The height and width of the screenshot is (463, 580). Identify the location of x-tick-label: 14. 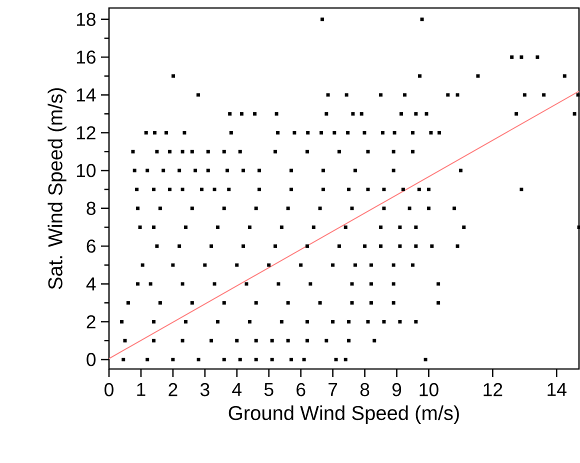
(557, 389).